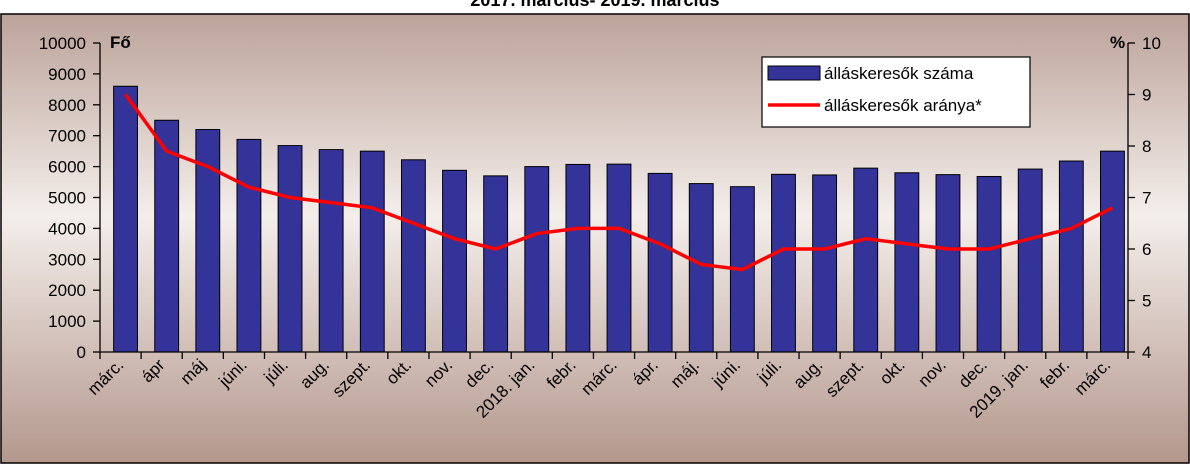 The height and width of the screenshot is (469, 1190). I want to click on y-tick-label: 6000, so click(67, 167).